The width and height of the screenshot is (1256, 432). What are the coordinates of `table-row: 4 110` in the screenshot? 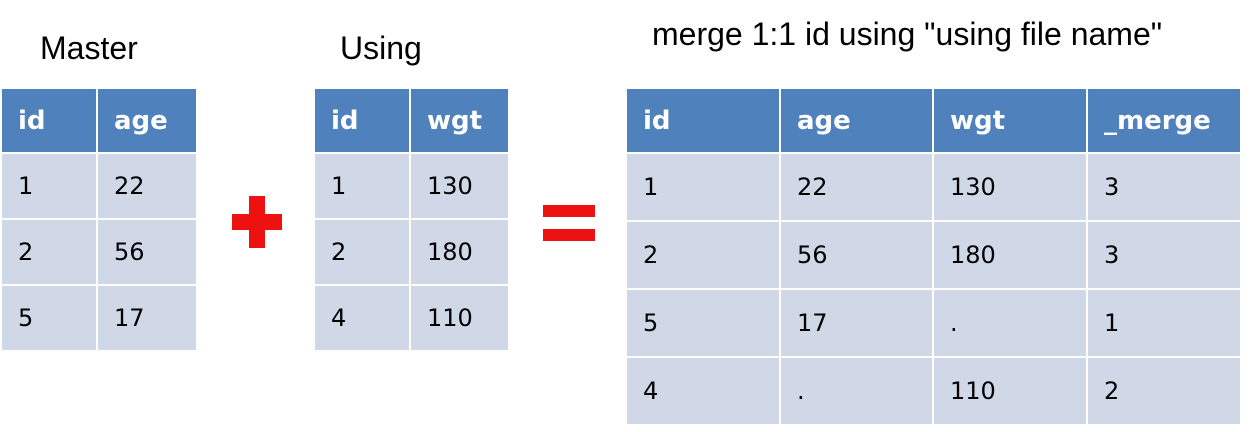 It's located at (411, 318).